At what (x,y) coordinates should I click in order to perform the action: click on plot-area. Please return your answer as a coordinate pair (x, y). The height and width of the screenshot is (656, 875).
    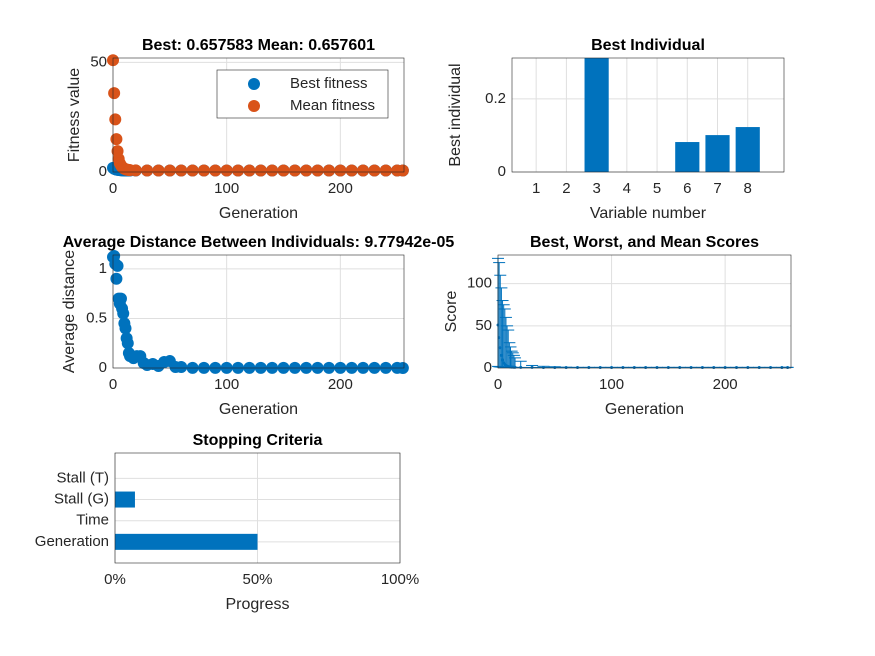
    Looking at the image, I should click on (258, 311).